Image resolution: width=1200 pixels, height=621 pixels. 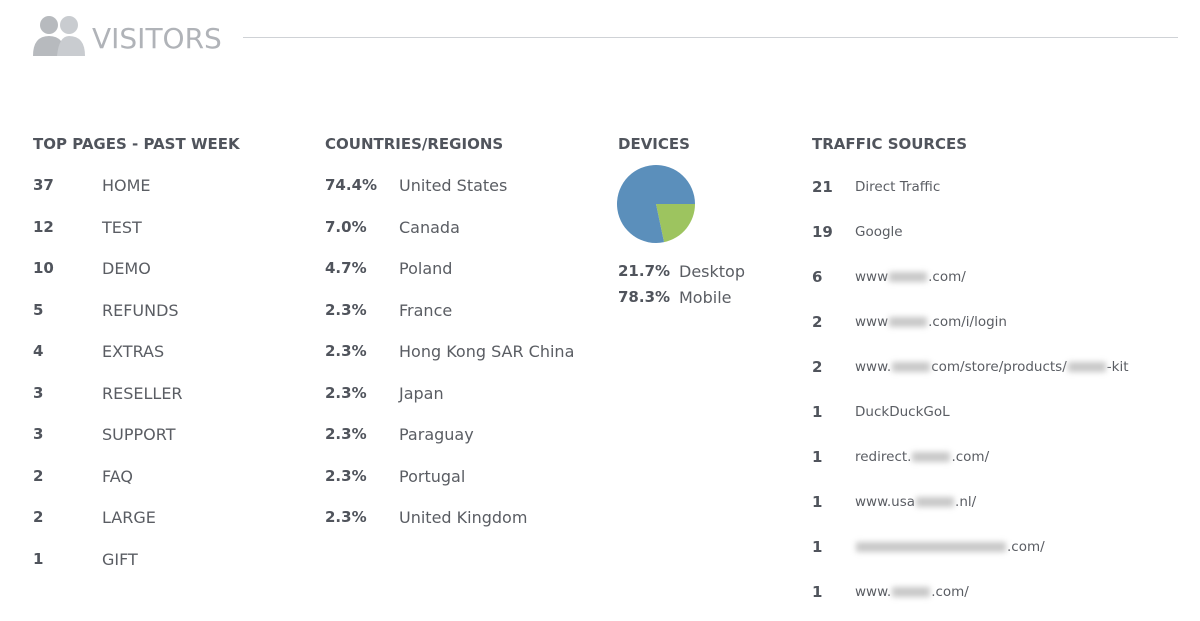 What do you see at coordinates (885, 502) in the screenshot?
I see `source-text: www.usa` at bounding box center [885, 502].